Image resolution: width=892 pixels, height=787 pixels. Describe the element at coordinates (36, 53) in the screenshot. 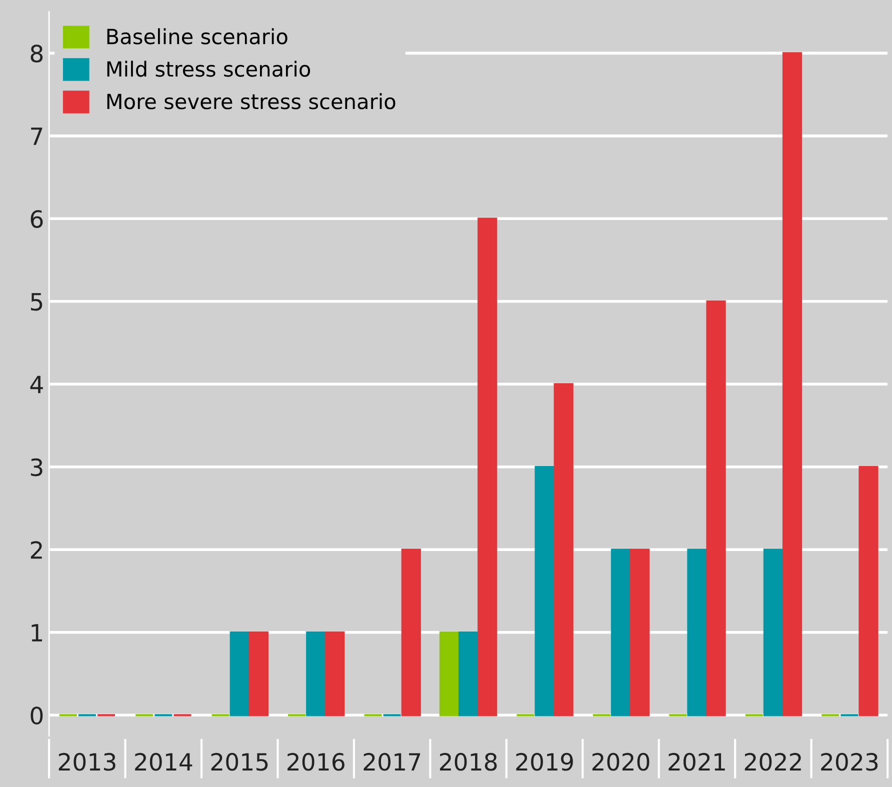

I see `y-tick-label: 8` at that location.